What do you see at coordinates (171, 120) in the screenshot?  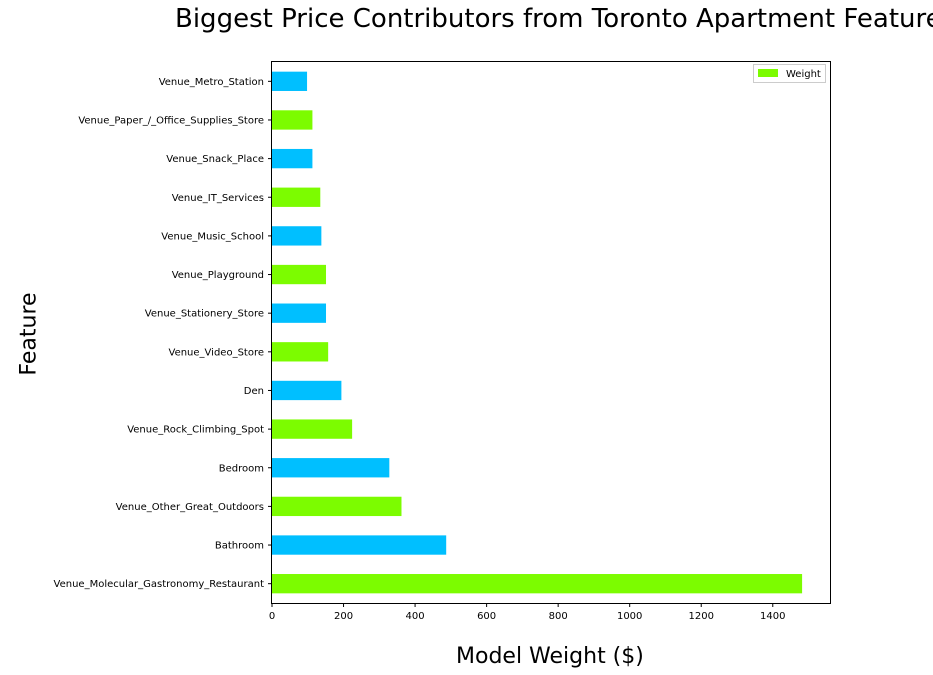 I see `y-tick-label: Venue_Paper_/_Office_Supplies_Store` at bounding box center [171, 120].